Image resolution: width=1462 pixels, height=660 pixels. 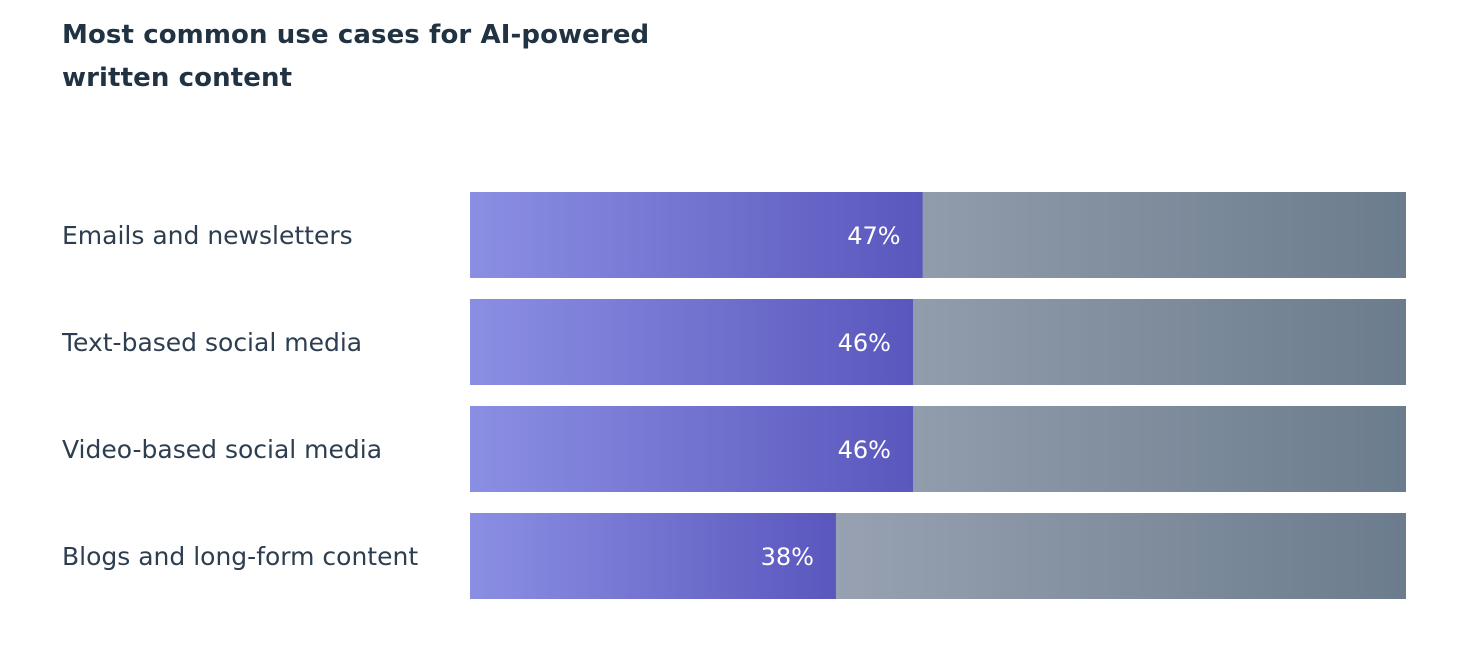 I want to click on category-label: Emails and newsletters, so click(x=207, y=235).